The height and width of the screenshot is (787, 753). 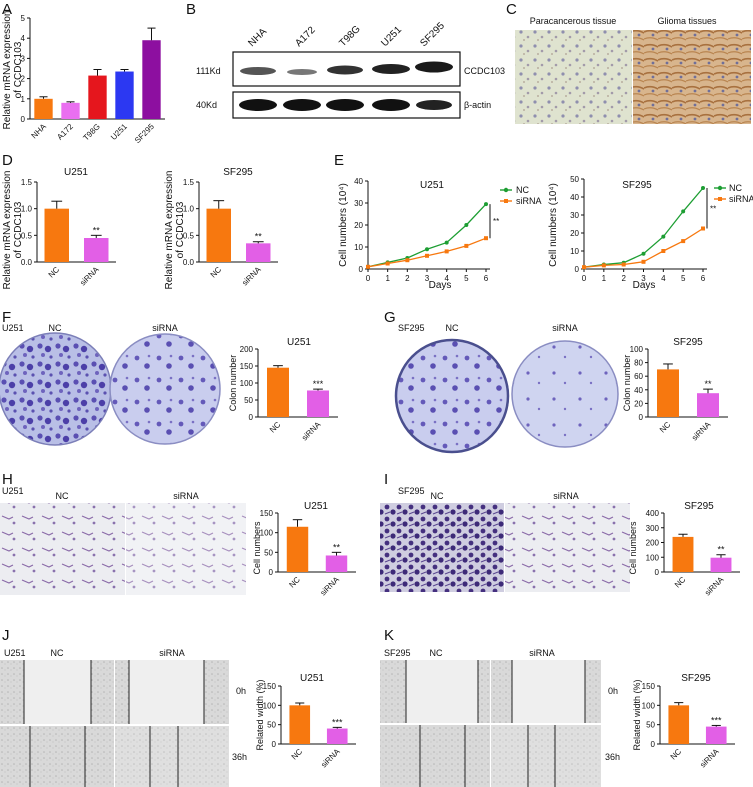 What do you see at coordinates (350, 37) in the screenshot?
I see `lane-label-t98g: T98G` at bounding box center [350, 37].